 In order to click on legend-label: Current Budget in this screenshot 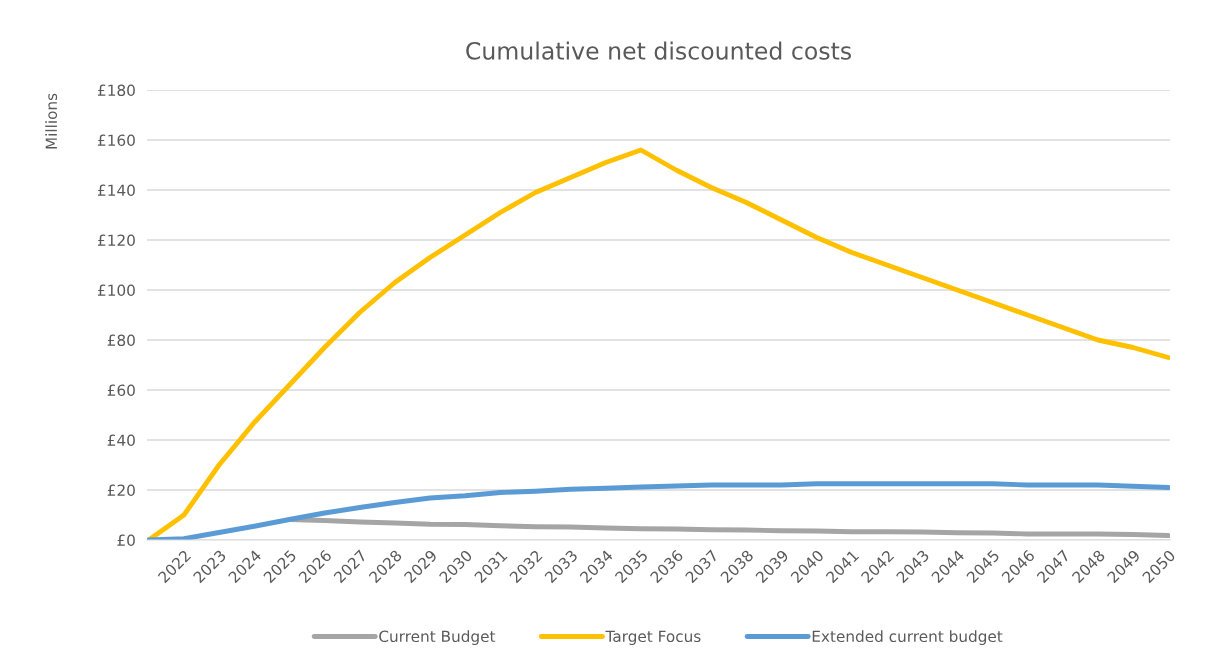, I will do `click(437, 638)`.